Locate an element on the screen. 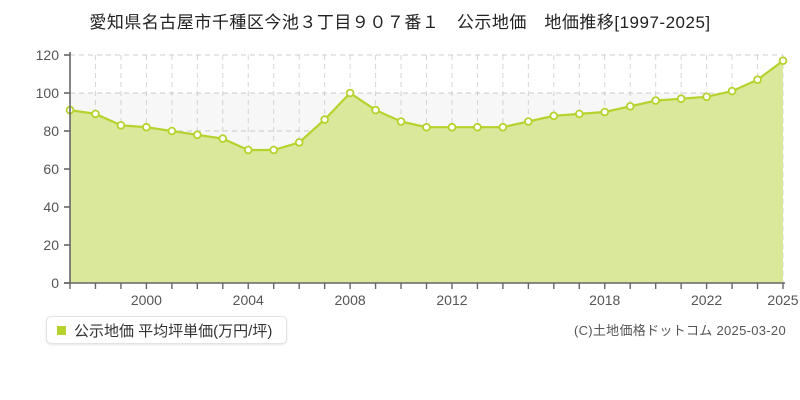 Image resolution: width=800 pixels, height=400 pixels. legend: 公示地価 平均坪単価(万円/坪) is located at coordinates (167, 330).